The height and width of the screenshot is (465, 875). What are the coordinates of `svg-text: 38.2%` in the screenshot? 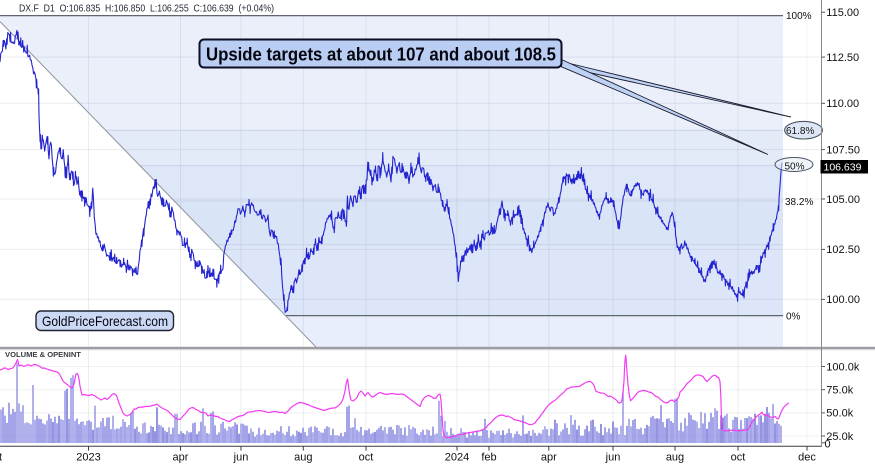 It's located at (799, 202).